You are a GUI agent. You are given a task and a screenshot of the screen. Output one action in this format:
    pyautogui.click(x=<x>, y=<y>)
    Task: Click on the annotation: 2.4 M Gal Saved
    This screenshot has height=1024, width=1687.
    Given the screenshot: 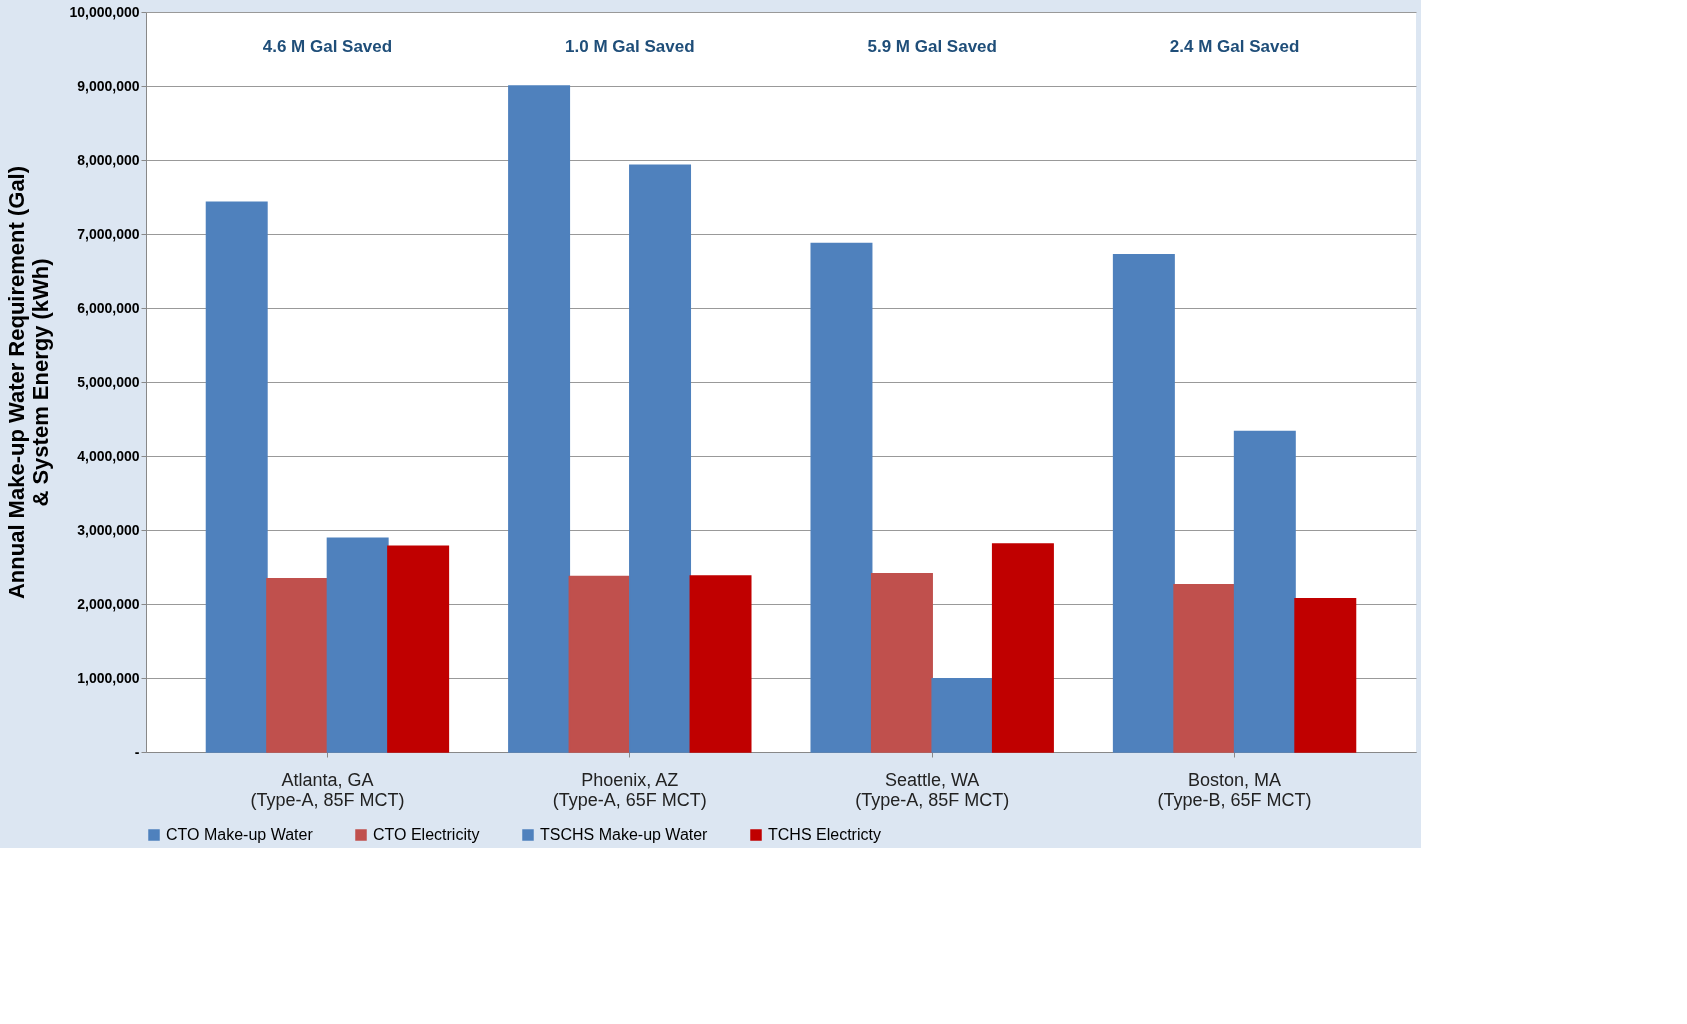 What is the action you would take?
    pyautogui.click(x=1234, y=46)
    